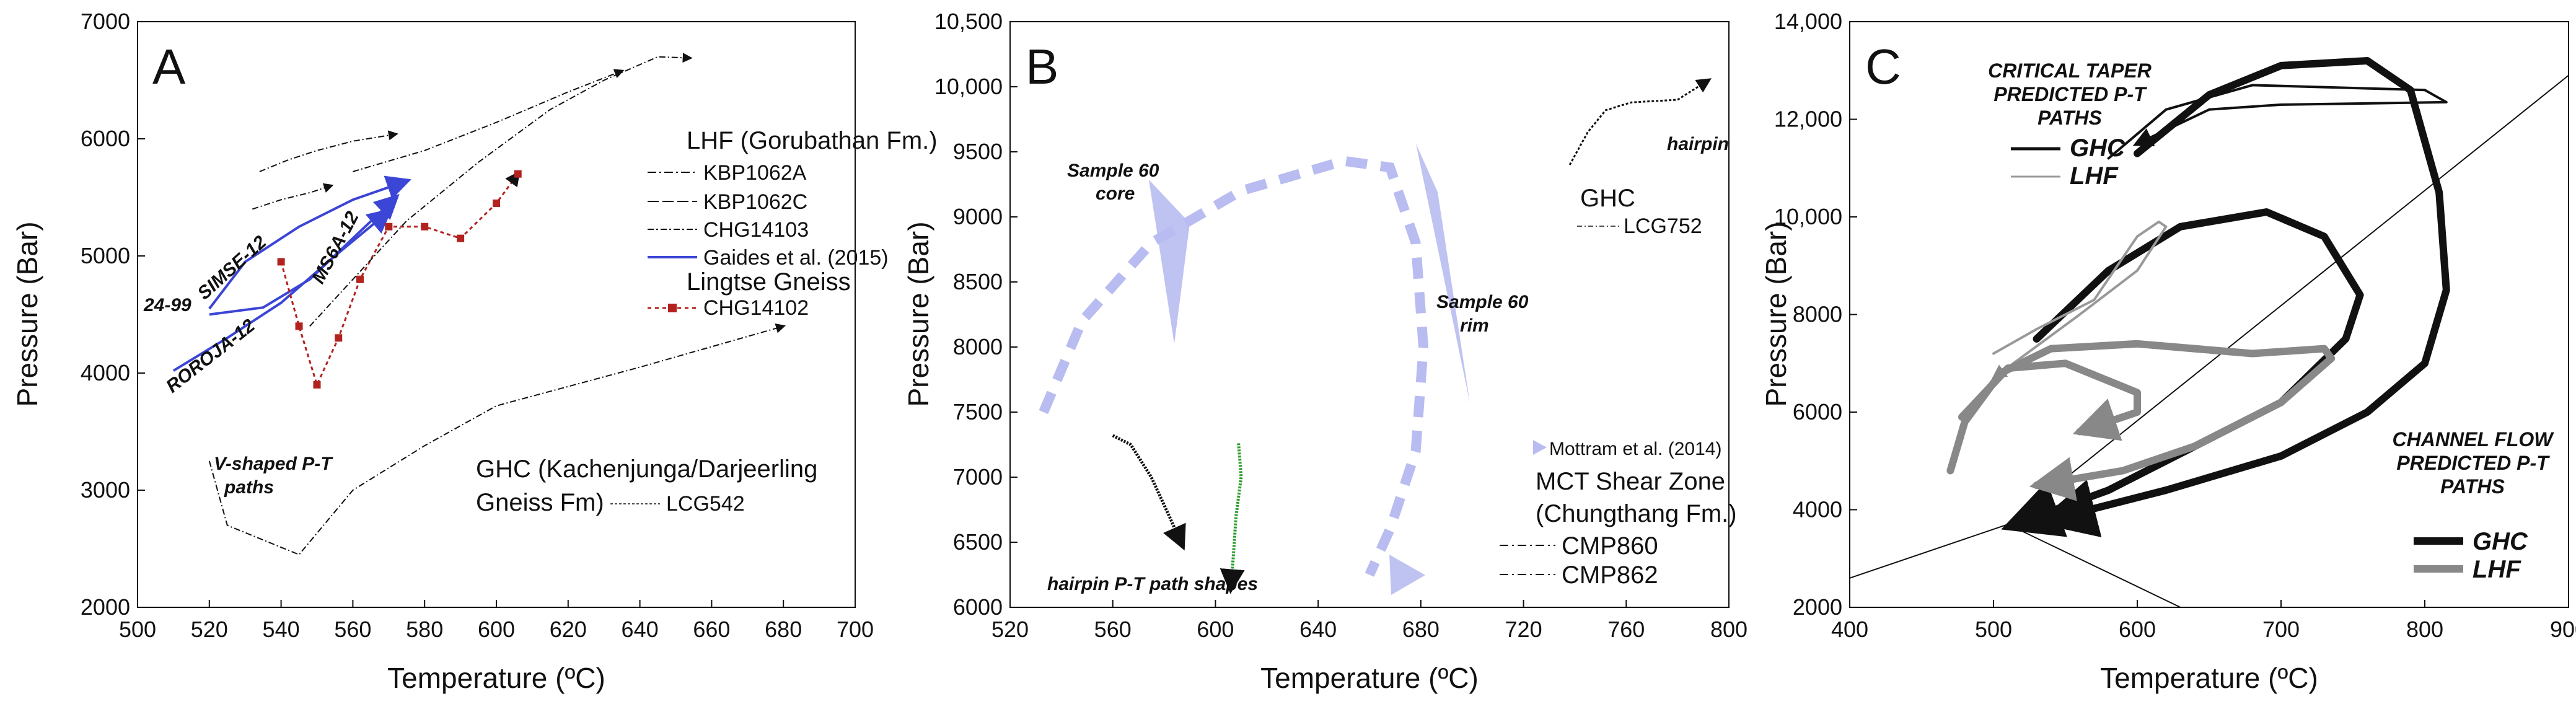  What do you see at coordinates (27, 314) in the screenshot?
I see `y-axis-label-a: Pressure (Bar)` at bounding box center [27, 314].